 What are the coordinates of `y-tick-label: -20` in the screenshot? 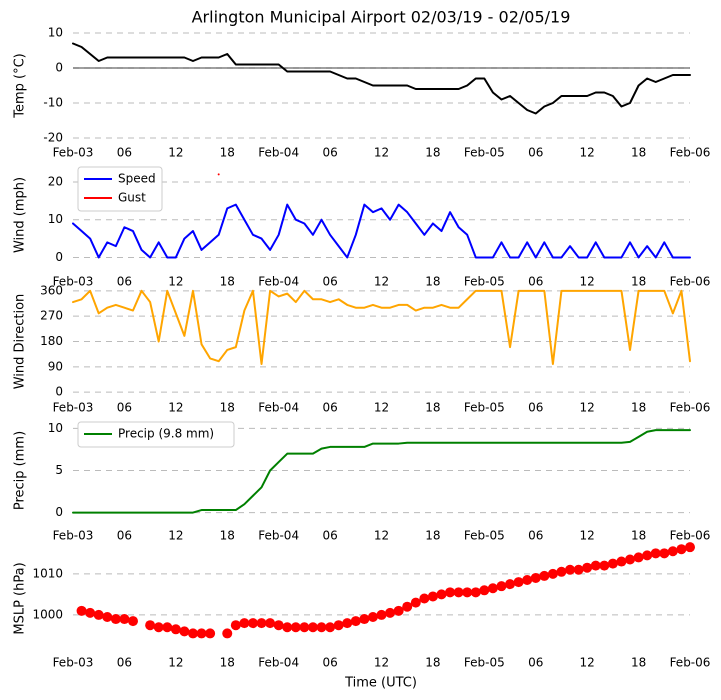 It's located at (53, 138).